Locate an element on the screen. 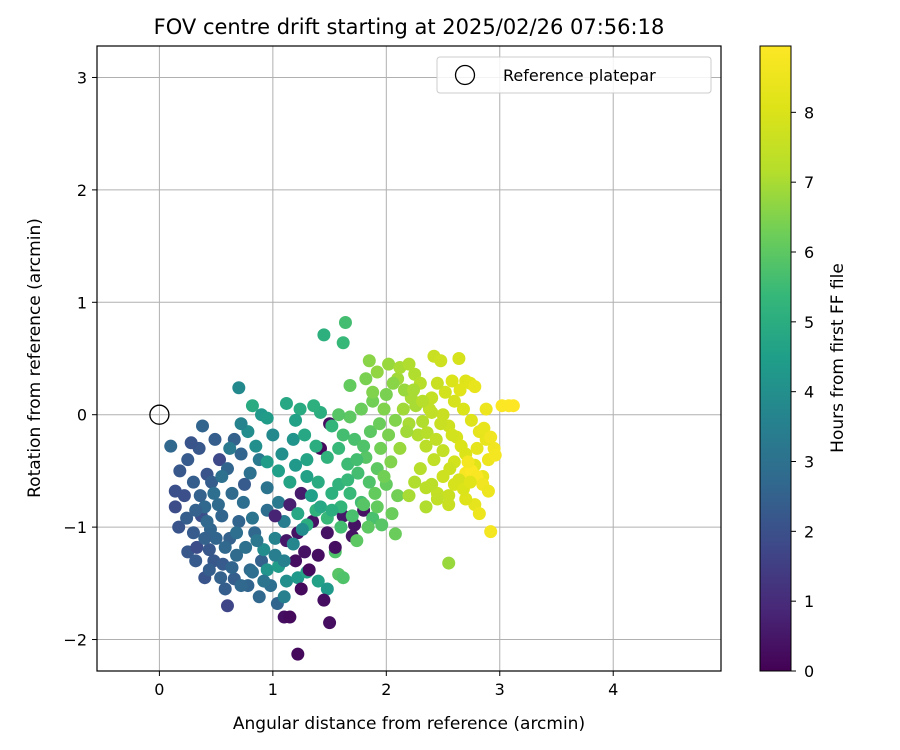 The image size is (900, 750). colorbar-tick-label: 0 is located at coordinates (809, 671).